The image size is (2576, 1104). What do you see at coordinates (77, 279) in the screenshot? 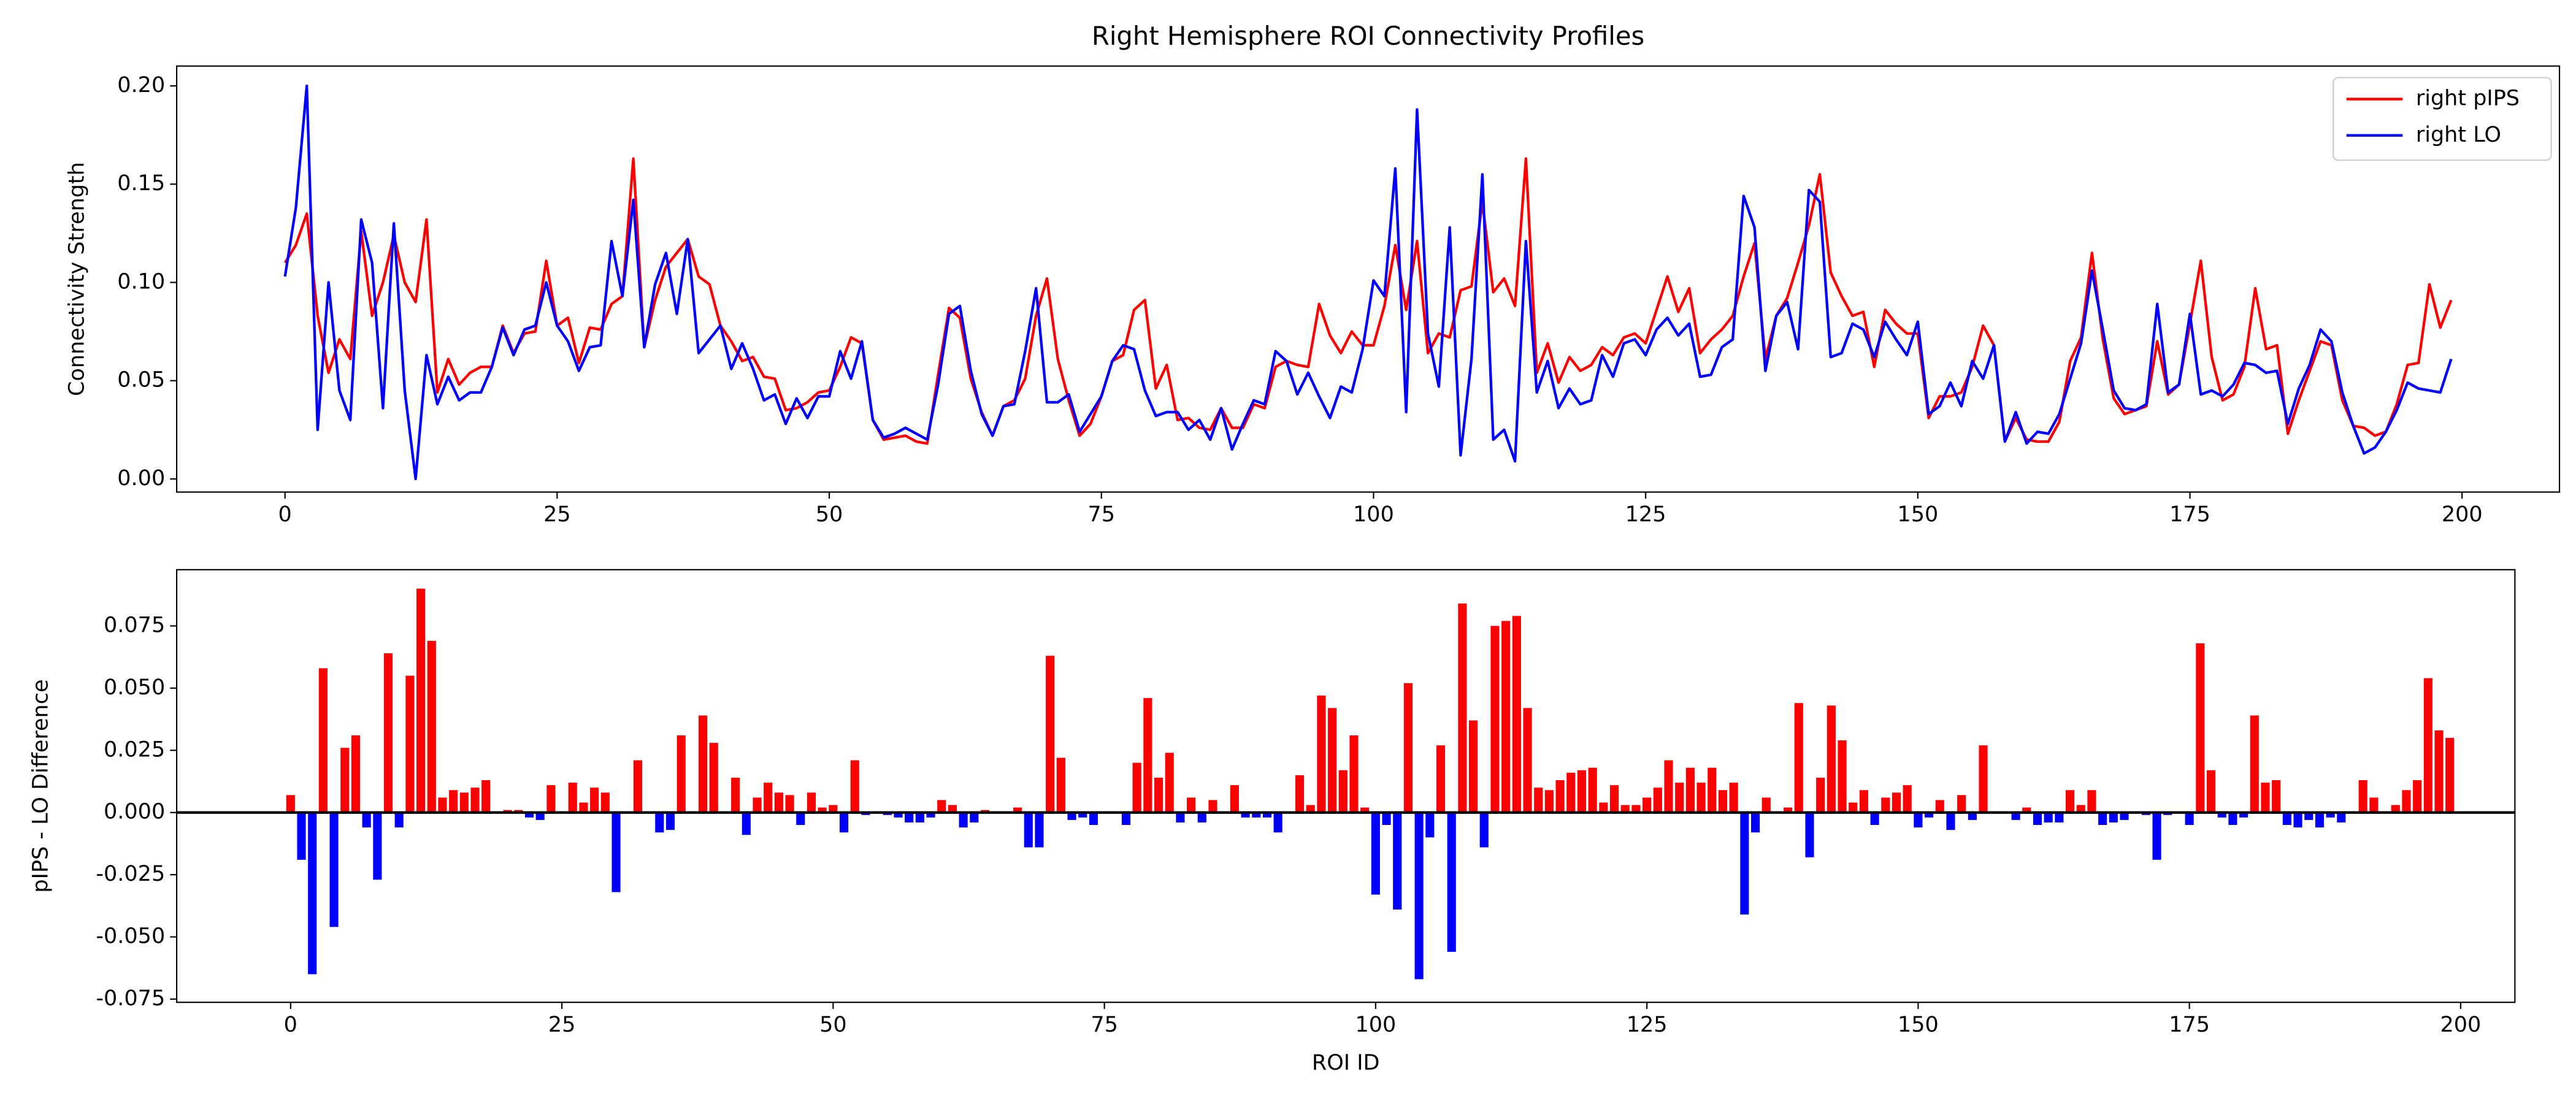
I see `y-axis-label: Connectivity Strength` at bounding box center [77, 279].